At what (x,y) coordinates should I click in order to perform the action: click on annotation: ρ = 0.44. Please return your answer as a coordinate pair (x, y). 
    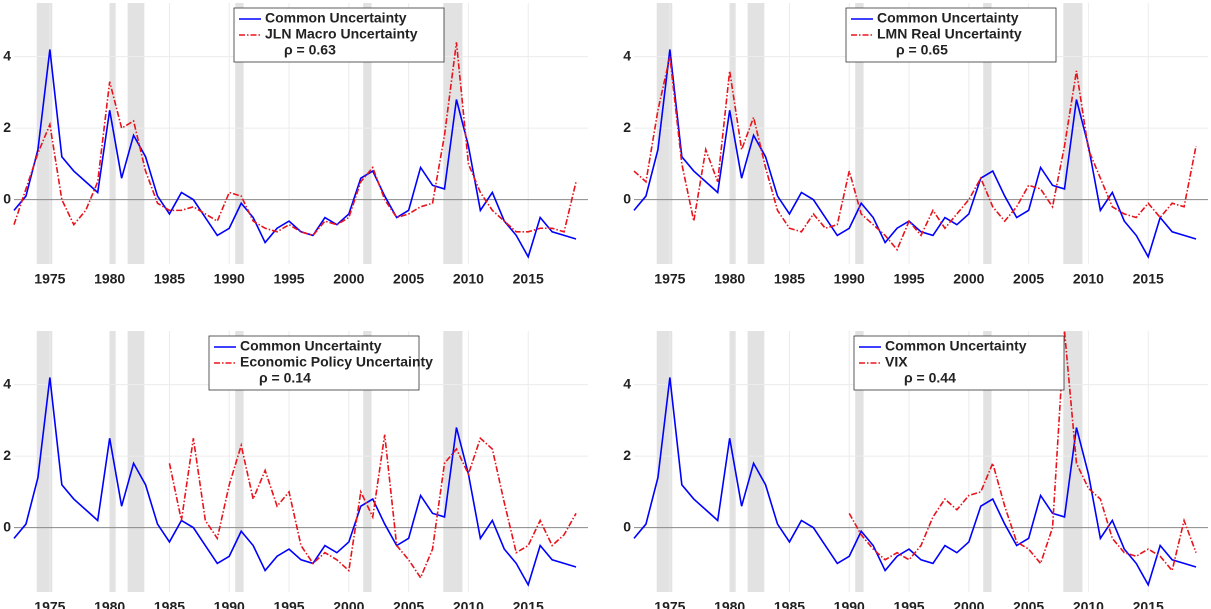
    Looking at the image, I should click on (930, 378).